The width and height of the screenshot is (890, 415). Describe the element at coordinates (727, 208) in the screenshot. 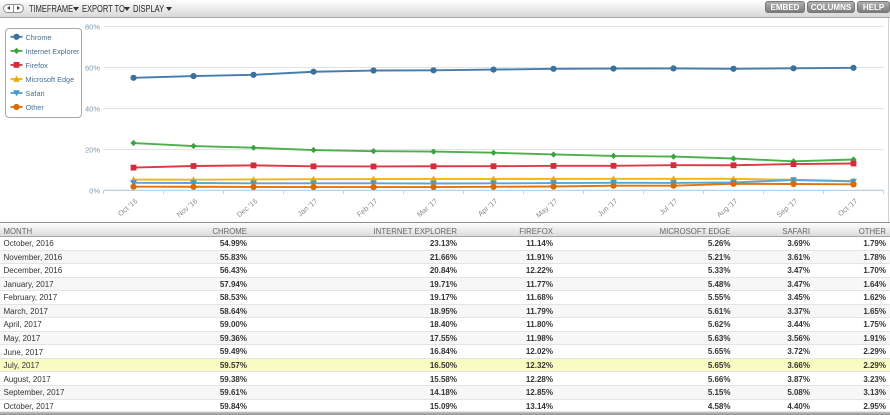

I see `svg-text: Aug '17` at that location.